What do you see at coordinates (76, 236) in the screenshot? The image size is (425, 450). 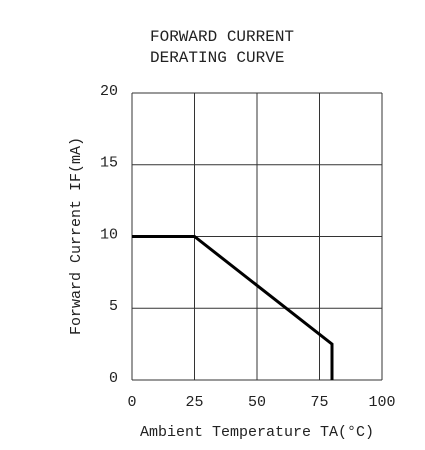 I see `y-axis-label: Forward Current IF(mA)` at bounding box center [76, 236].